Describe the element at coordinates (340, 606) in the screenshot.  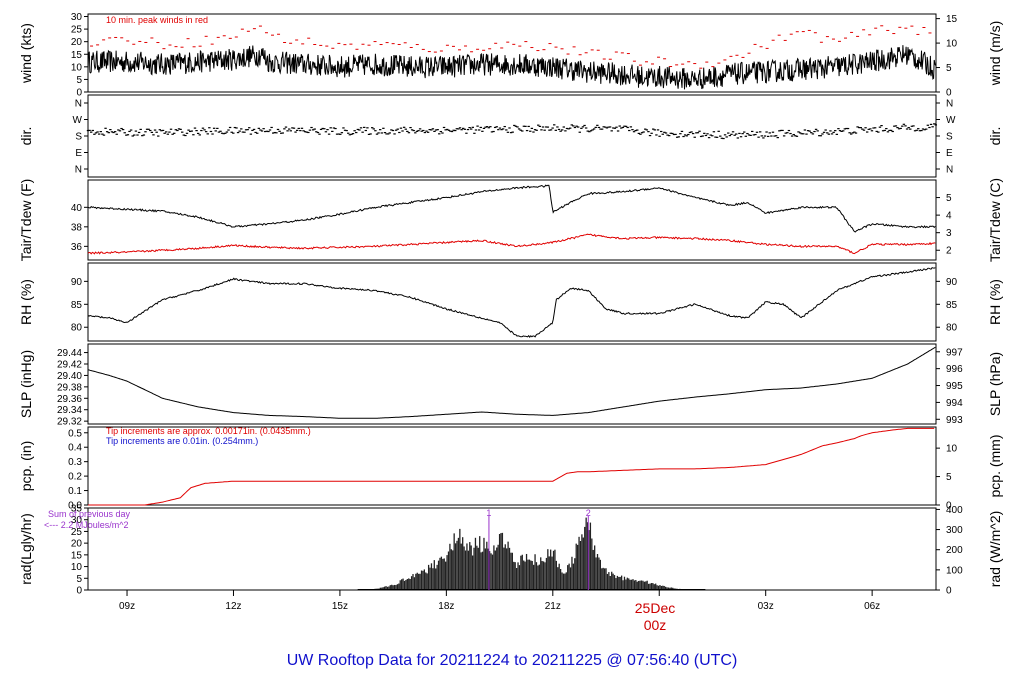
I see `x-tick-label: 15z` at that location.